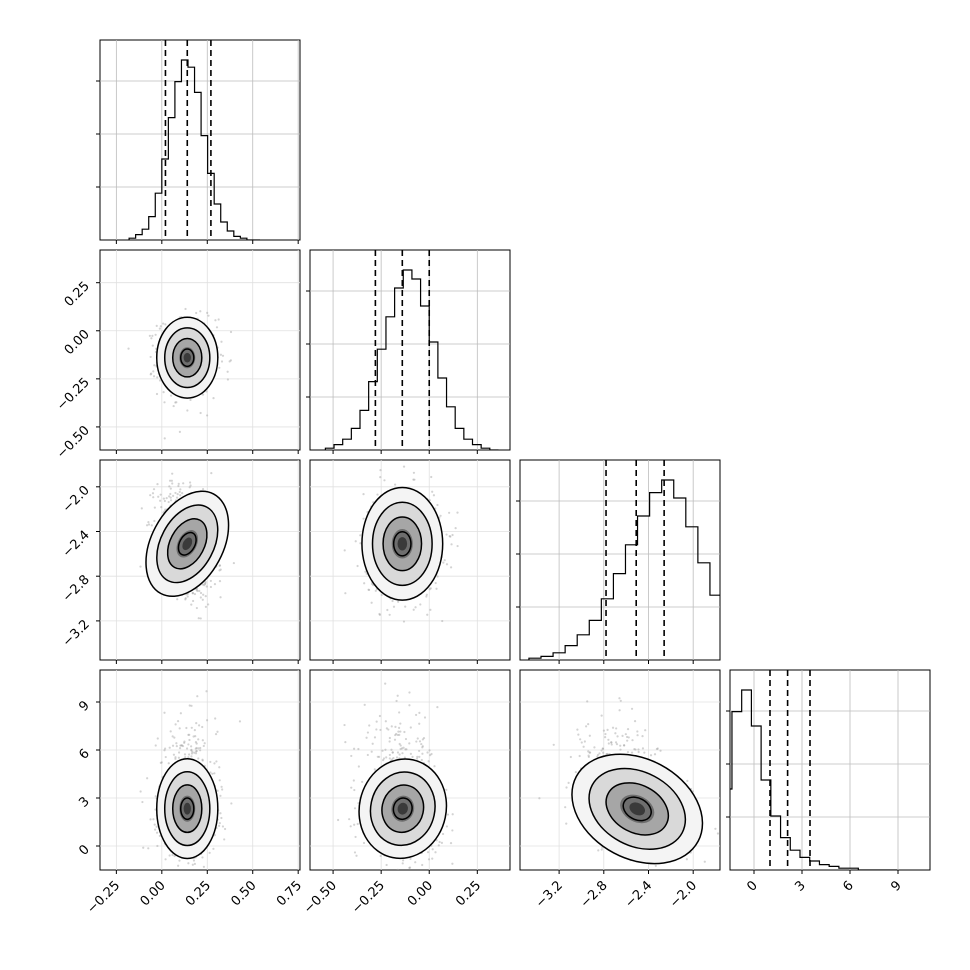  What do you see at coordinates (896, 886) in the screenshot?
I see `x-tick-label: 9` at bounding box center [896, 886].